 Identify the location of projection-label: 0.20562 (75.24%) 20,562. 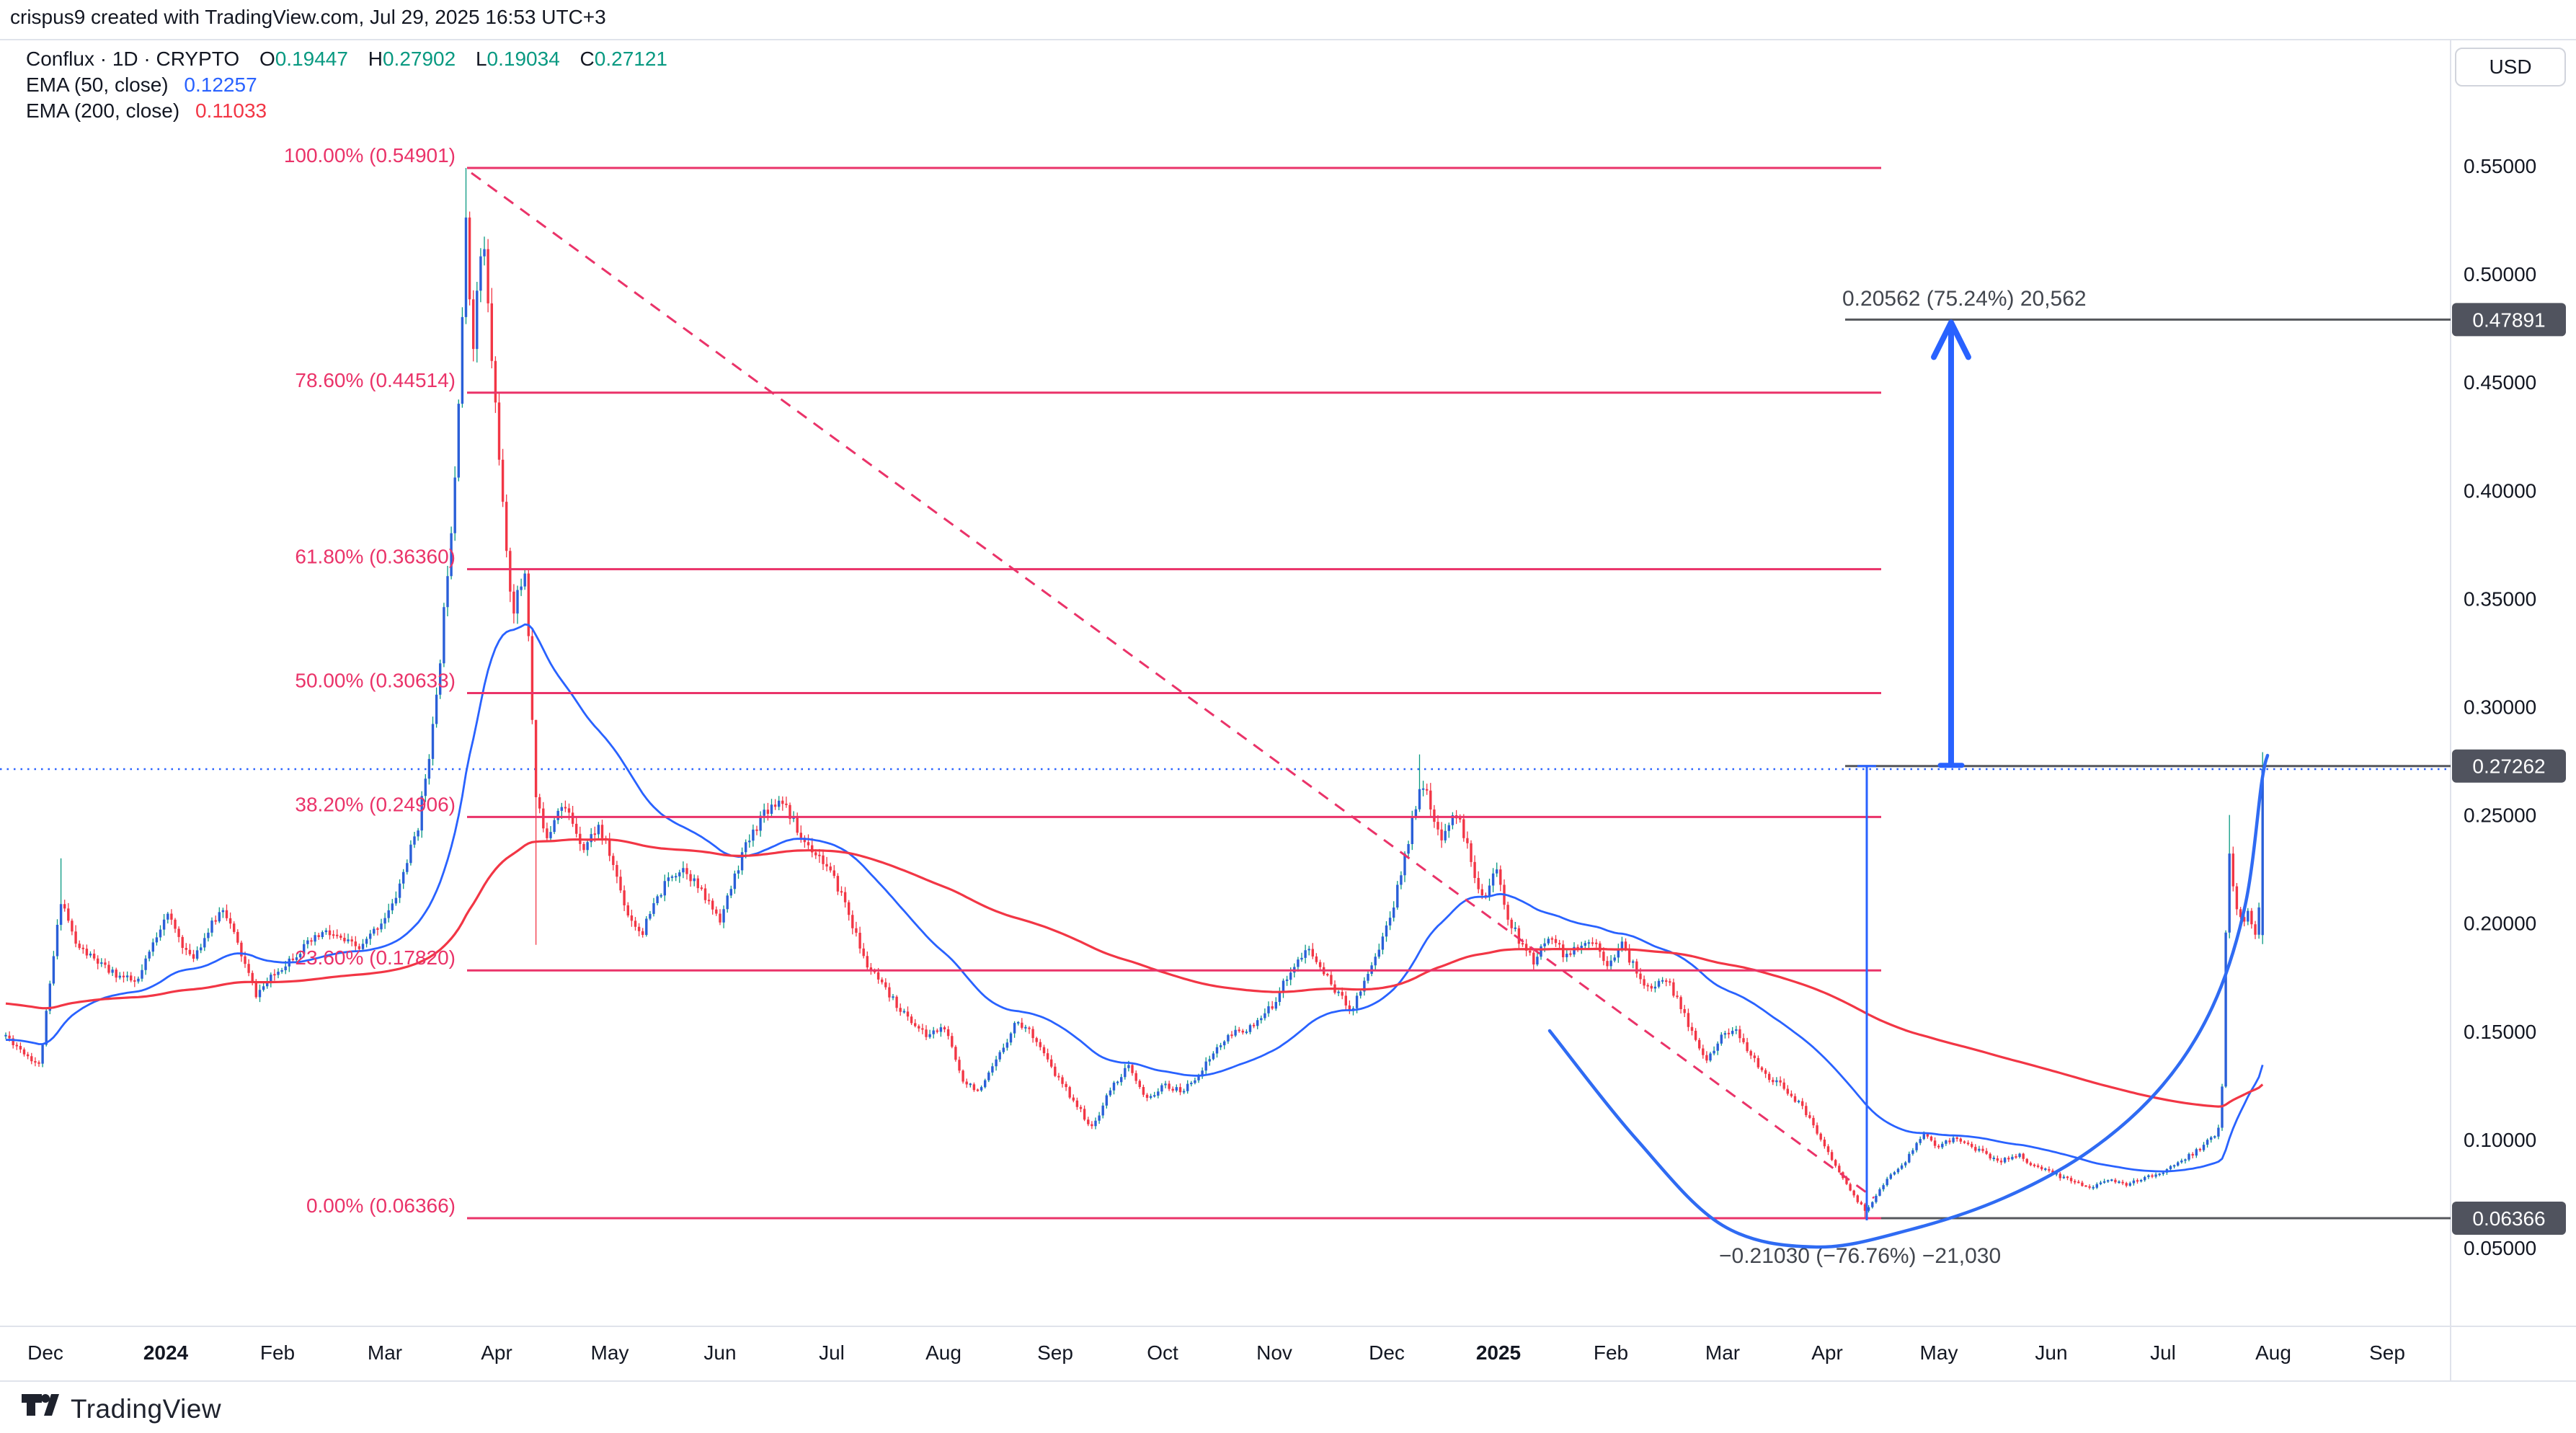
(1964, 299).